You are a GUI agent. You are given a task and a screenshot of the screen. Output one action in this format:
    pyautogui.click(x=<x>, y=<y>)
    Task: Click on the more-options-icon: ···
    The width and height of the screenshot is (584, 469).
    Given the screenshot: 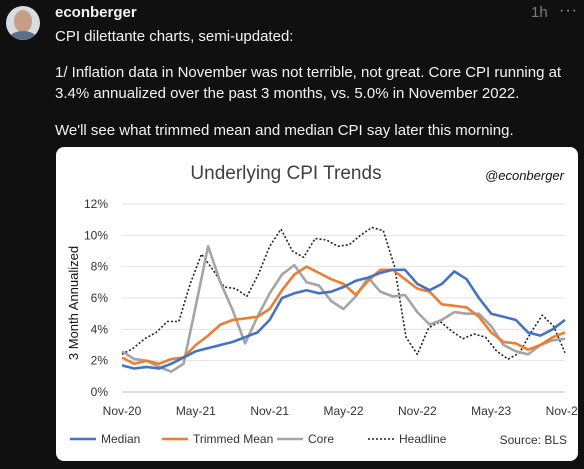 What is the action you would take?
    pyautogui.click(x=568, y=10)
    